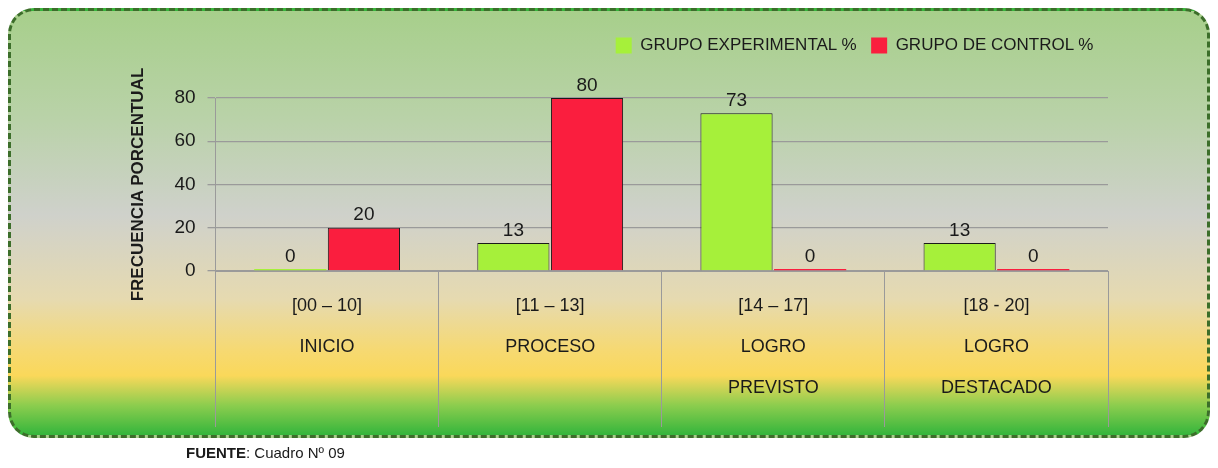  What do you see at coordinates (190, 270) in the screenshot?
I see `y-tick-label: 0` at bounding box center [190, 270].